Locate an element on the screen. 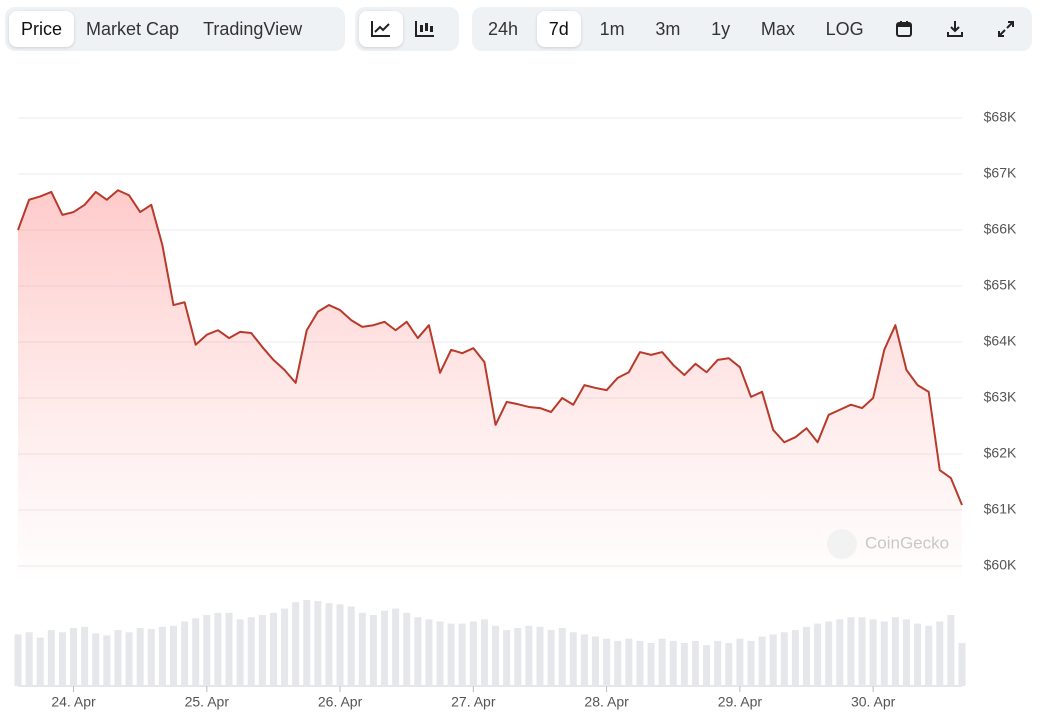 The width and height of the screenshot is (1041, 721). tab: 1y is located at coordinates (721, 28).